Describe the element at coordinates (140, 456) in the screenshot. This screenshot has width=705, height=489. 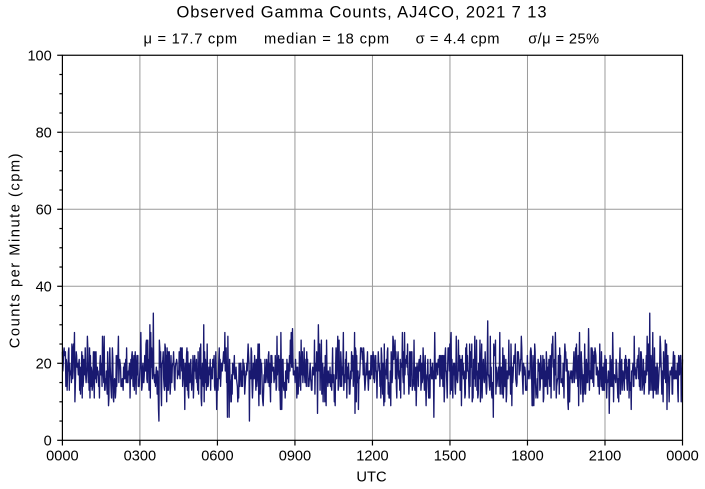
I see `svg-text: 0300` at that location.